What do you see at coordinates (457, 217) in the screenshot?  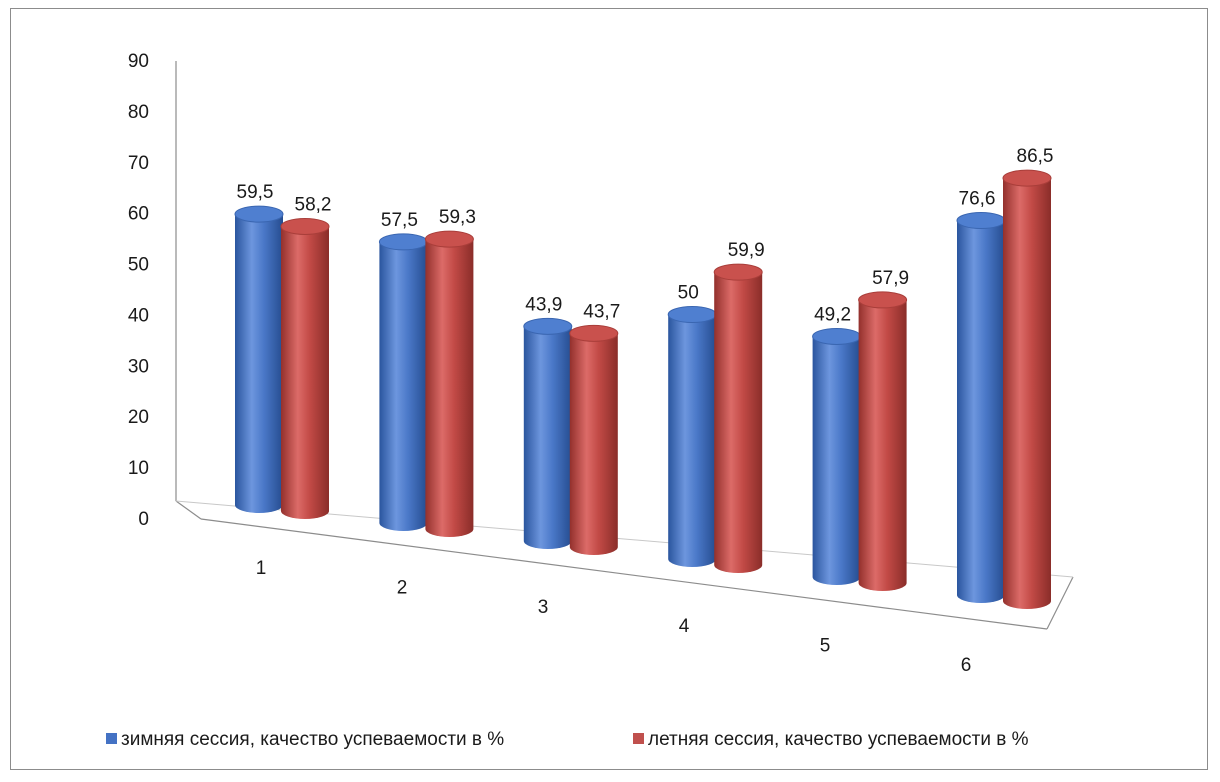 I see `data-label: 59,3` at bounding box center [457, 217].